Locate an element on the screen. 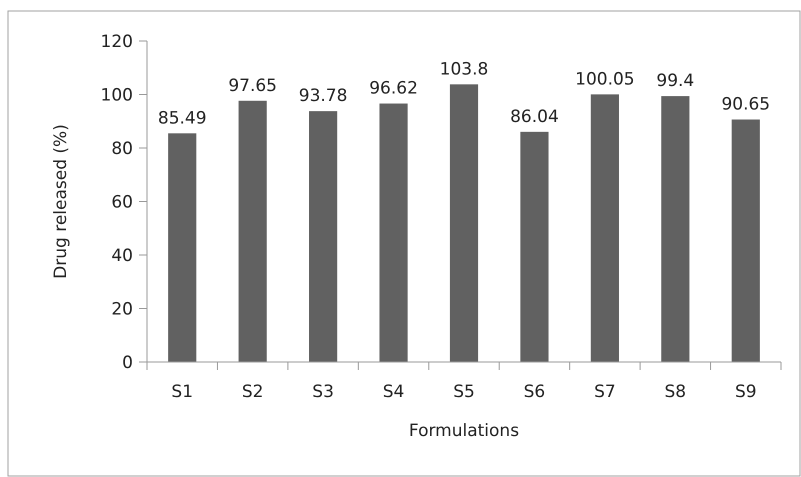  y-tick-label: 80 is located at coordinates (122, 148).